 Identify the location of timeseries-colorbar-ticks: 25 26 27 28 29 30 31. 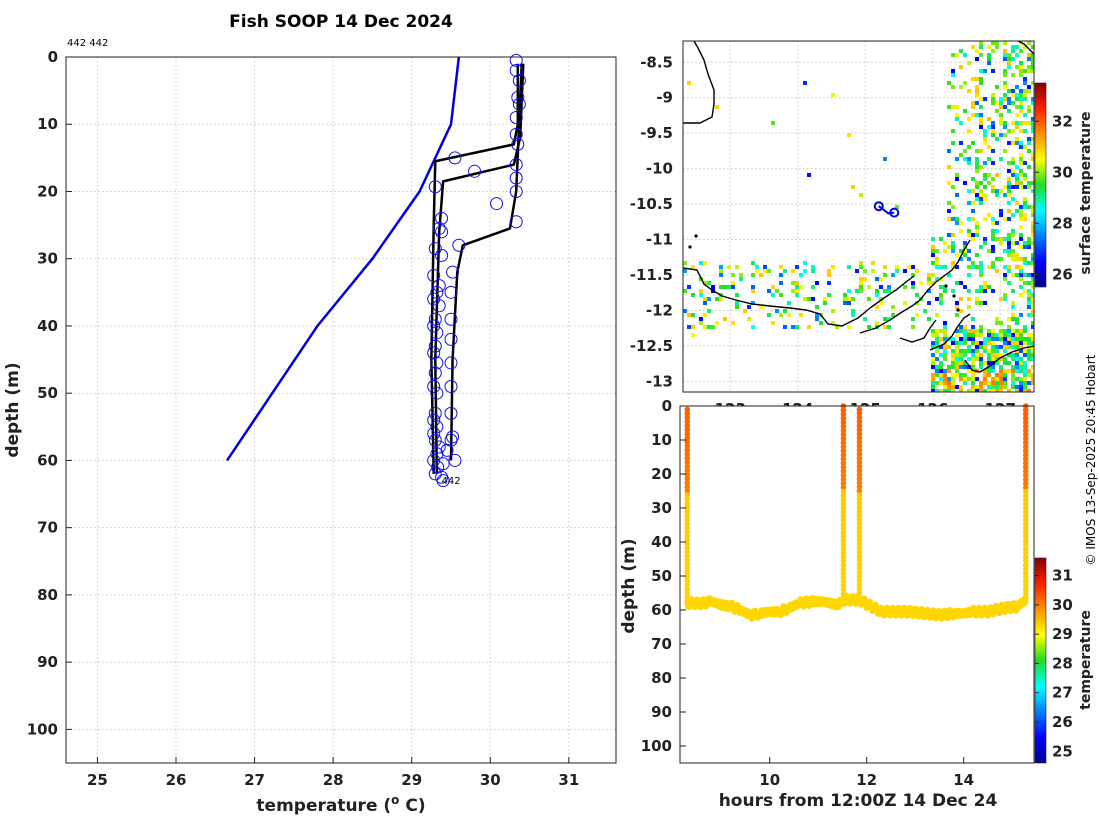
(1054, 663).